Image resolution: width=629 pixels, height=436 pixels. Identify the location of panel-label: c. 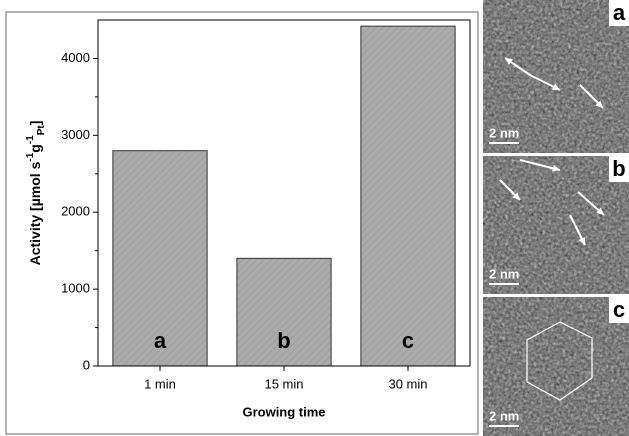
(619, 309).